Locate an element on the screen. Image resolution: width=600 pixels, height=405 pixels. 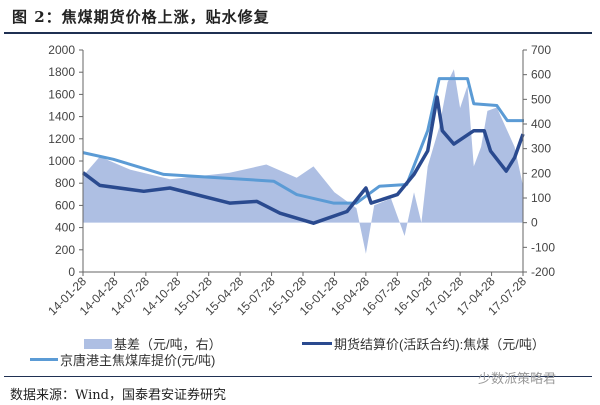
legend-spot: 京唐港主焦煤库提价(元/吨) is located at coordinates (122, 359).